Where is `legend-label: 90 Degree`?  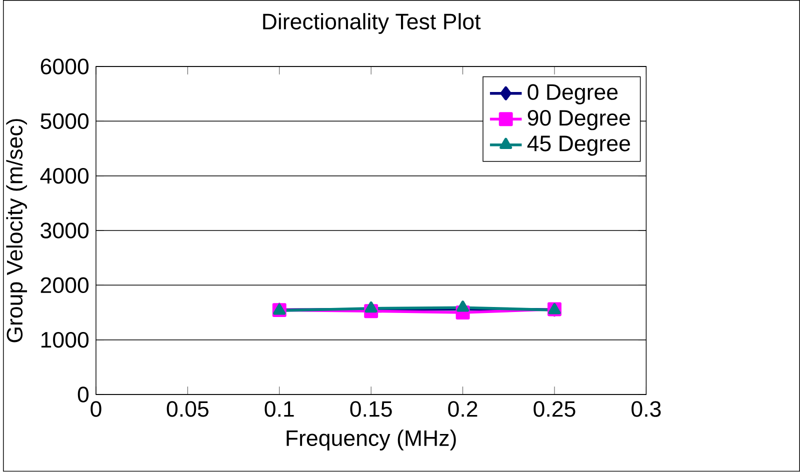 legend-label: 90 Degree is located at coordinates (579, 120).